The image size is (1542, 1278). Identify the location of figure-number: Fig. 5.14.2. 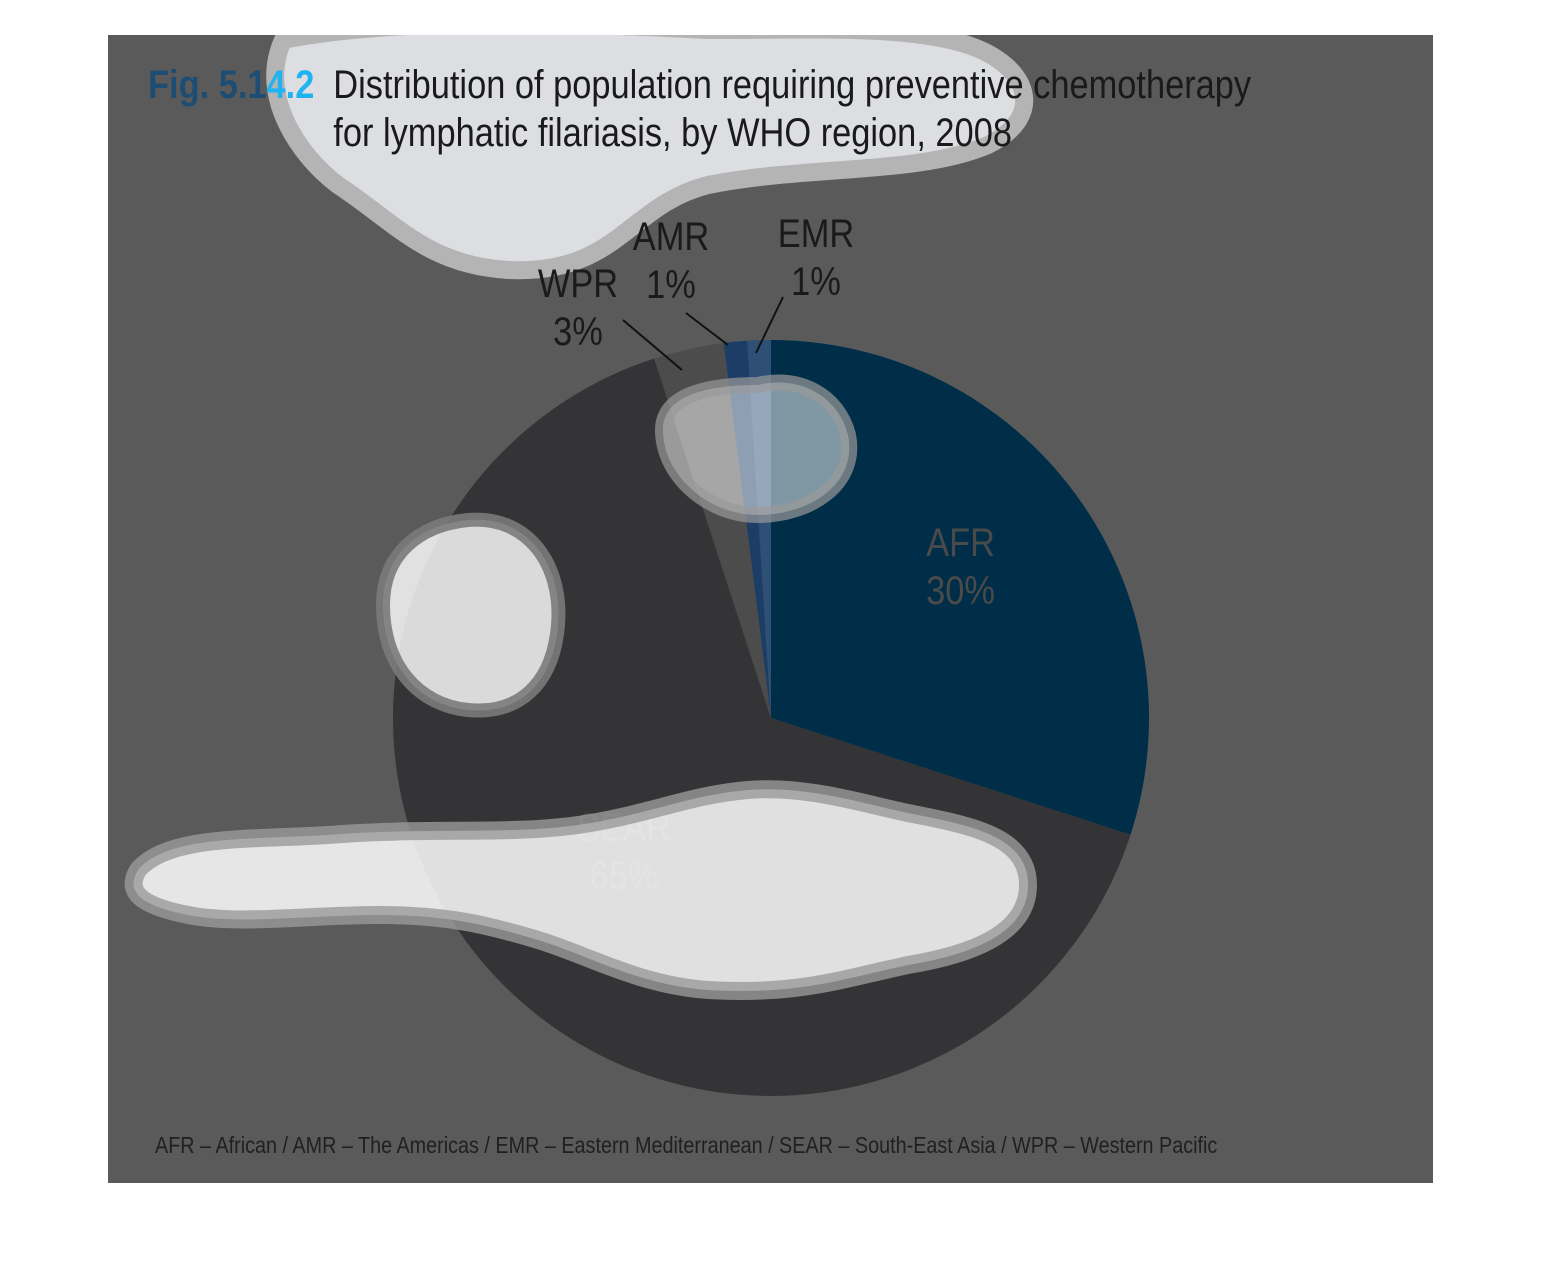
(231, 85).